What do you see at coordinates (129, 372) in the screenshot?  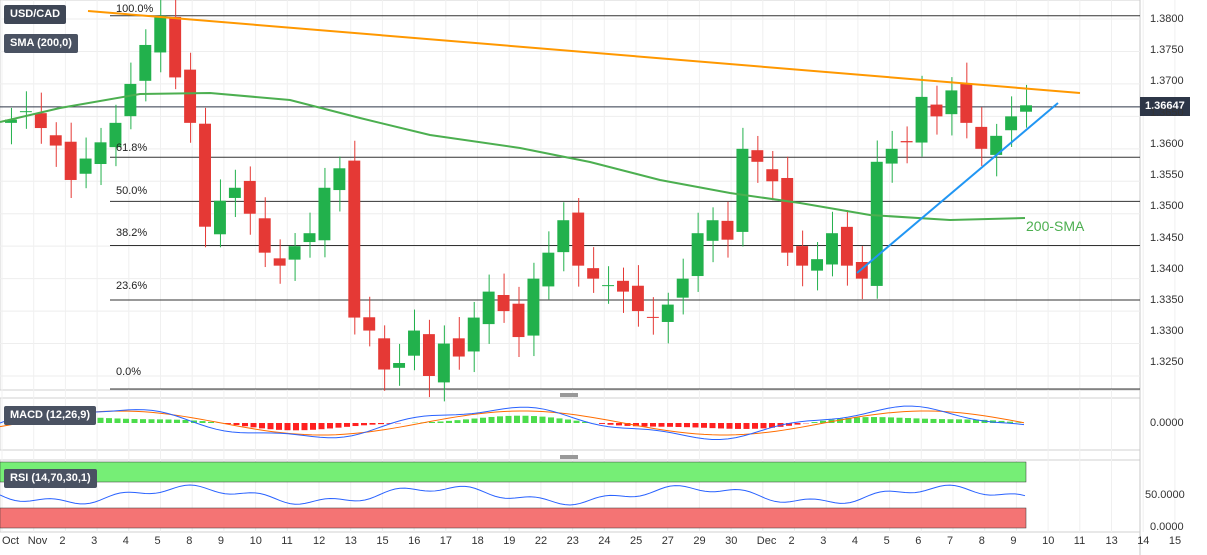 I see `fib-label-0: 0.0%` at bounding box center [129, 372].